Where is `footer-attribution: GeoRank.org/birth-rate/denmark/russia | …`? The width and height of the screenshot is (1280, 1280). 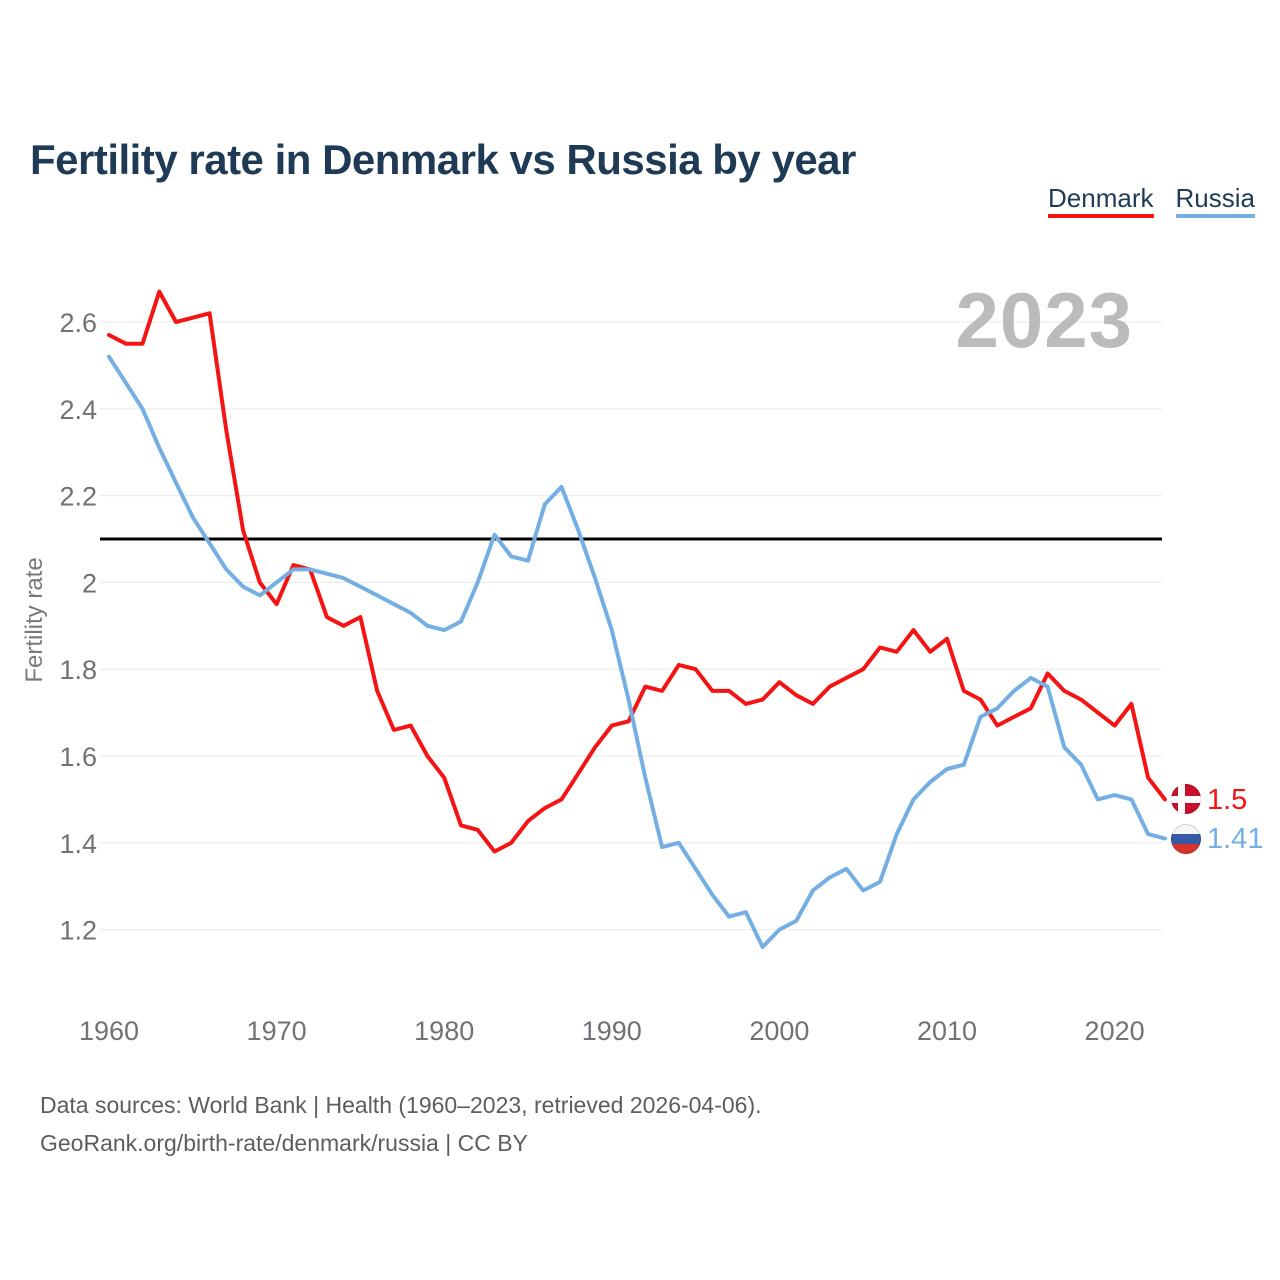
footer-attribution: GeoRank.org/birth-rate/denmark/russia | … is located at coordinates (284, 1143).